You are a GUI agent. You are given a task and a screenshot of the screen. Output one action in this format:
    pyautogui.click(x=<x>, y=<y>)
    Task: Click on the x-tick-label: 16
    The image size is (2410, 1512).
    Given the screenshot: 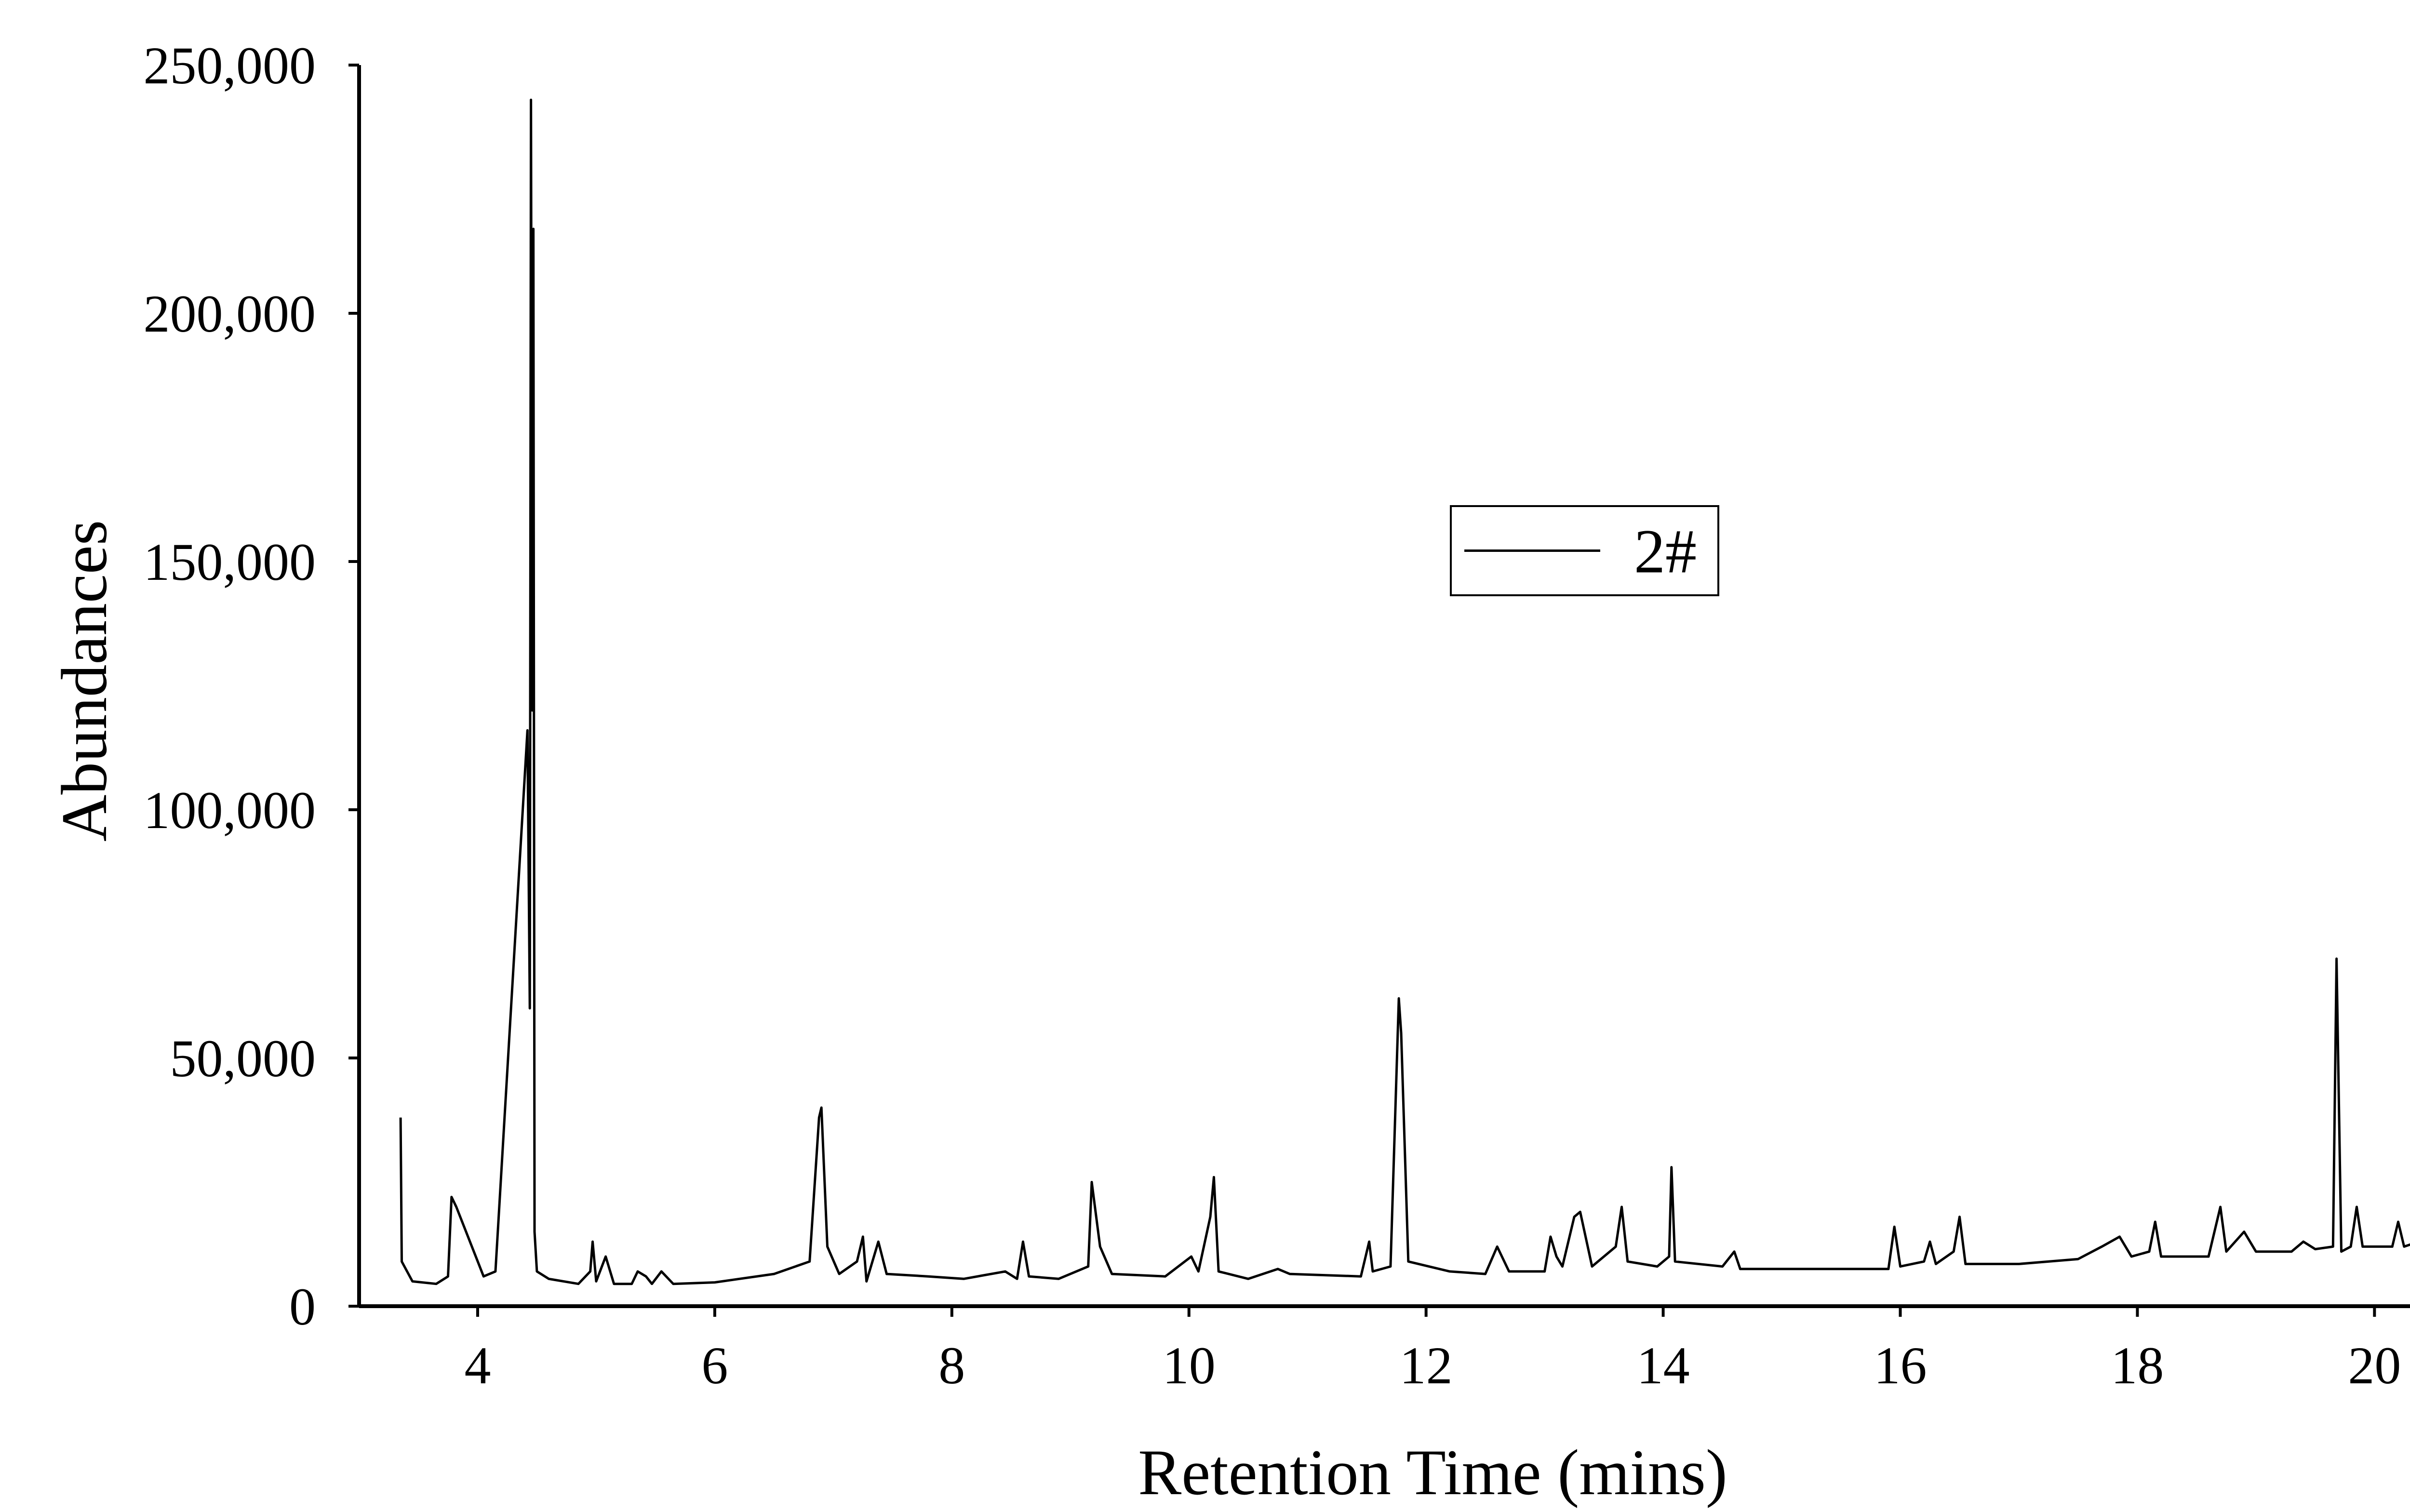 What is the action you would take?
    pyautogui.click(x=1900, y=1366)
    